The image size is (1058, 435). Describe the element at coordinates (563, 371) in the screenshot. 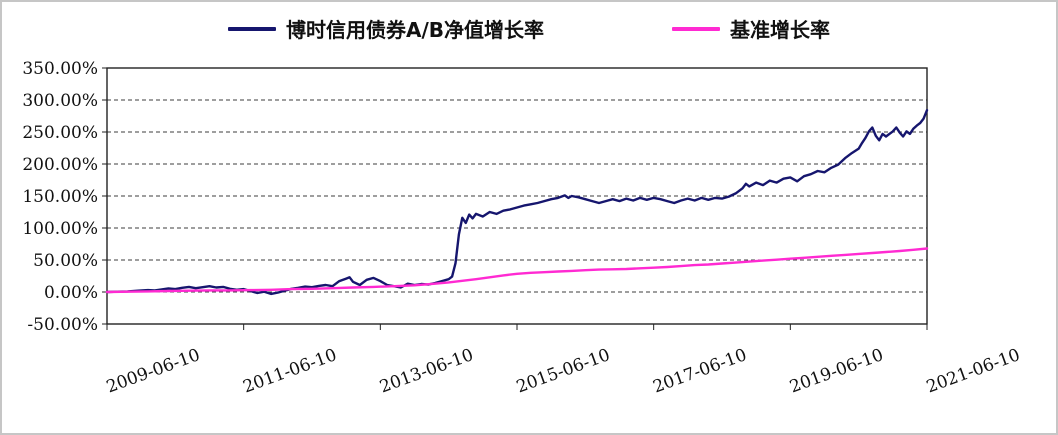

I see `x-tick-label: 2015-06-10` at that location.